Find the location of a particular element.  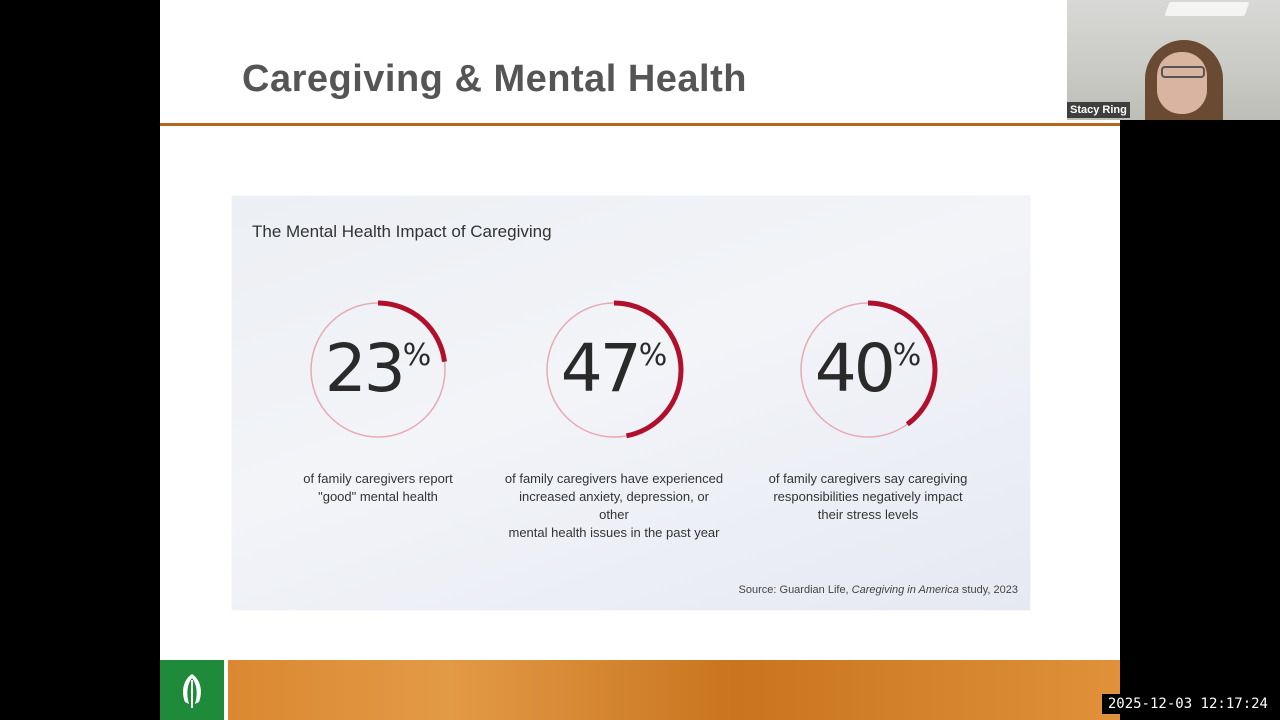

stat-caption-line: "good" mental health is located at coordinates (378, 496).